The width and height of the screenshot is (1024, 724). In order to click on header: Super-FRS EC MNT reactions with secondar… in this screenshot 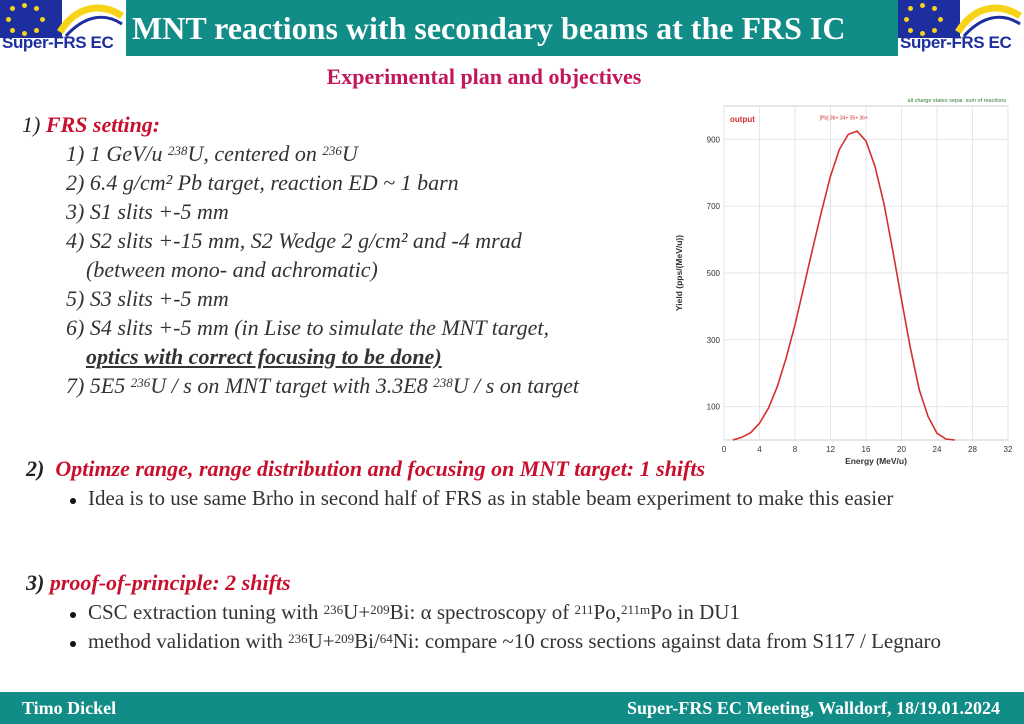, I will do `click(512, 28)`.